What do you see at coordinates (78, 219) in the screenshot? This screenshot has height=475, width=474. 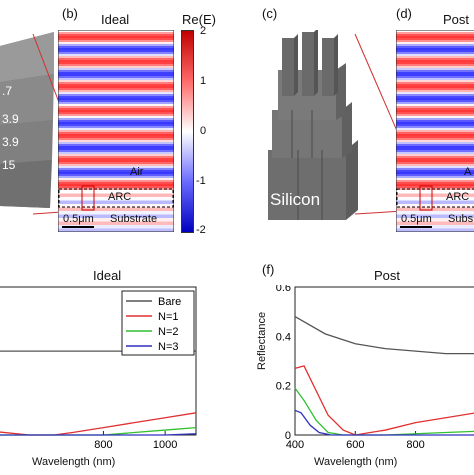 I see `scale-bar-label: 0.5μm` at bounding box center [78, 219].